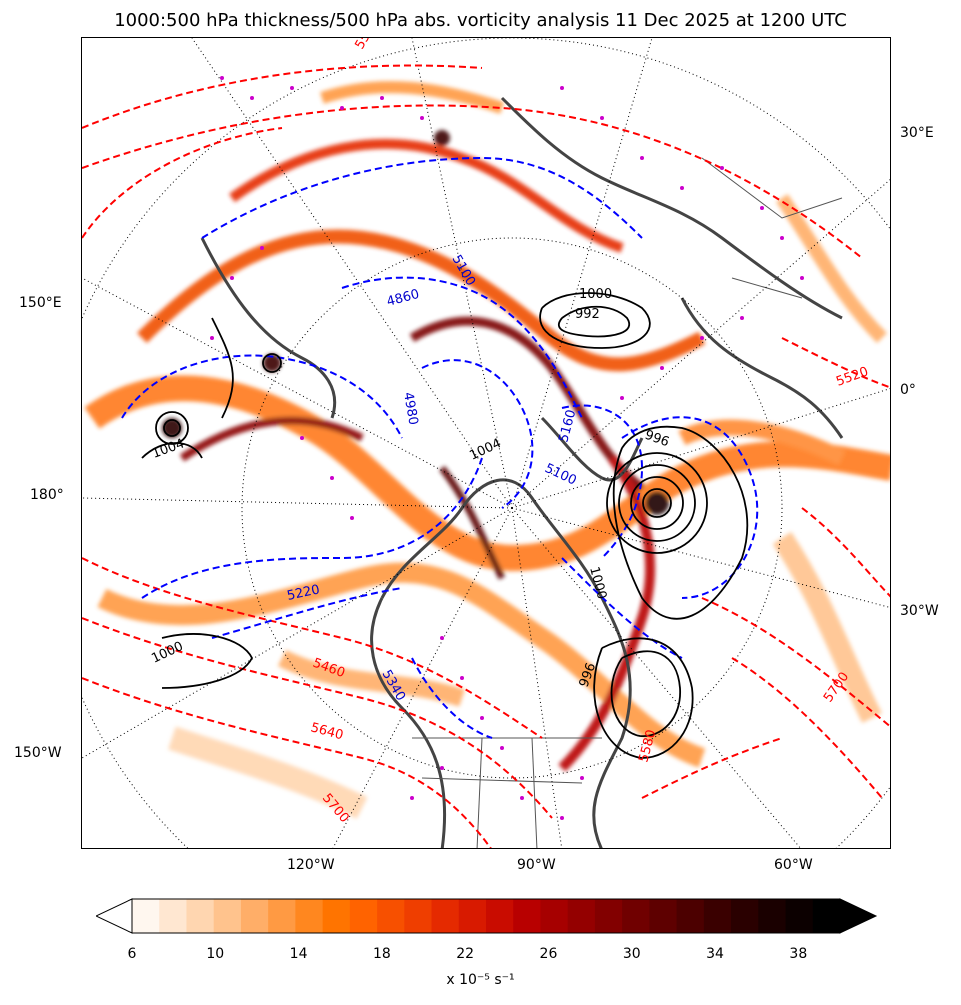  Describe the element at coordinates (410, 408) in the screenshot. I see `blue-label-4980: 4980` at that location.